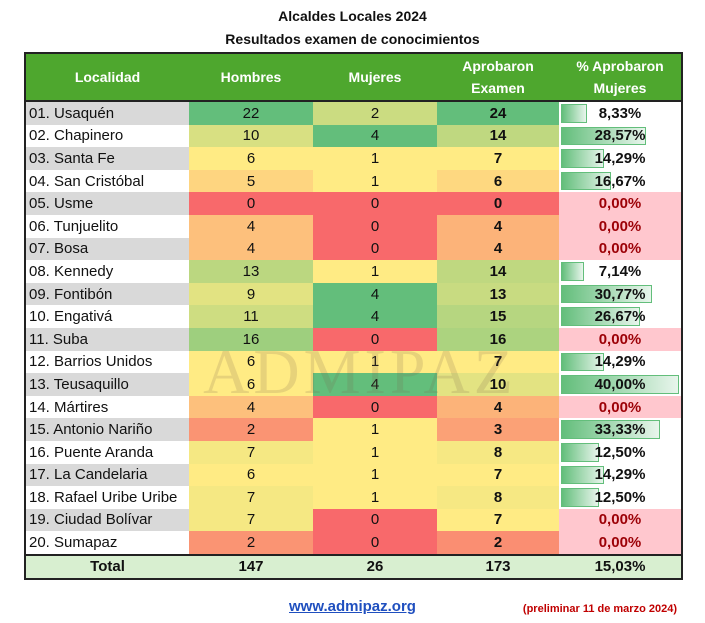 The width and height of the screenshot is (705, 623). I want to click on total-pct: 15,03%, so click(620, 566).